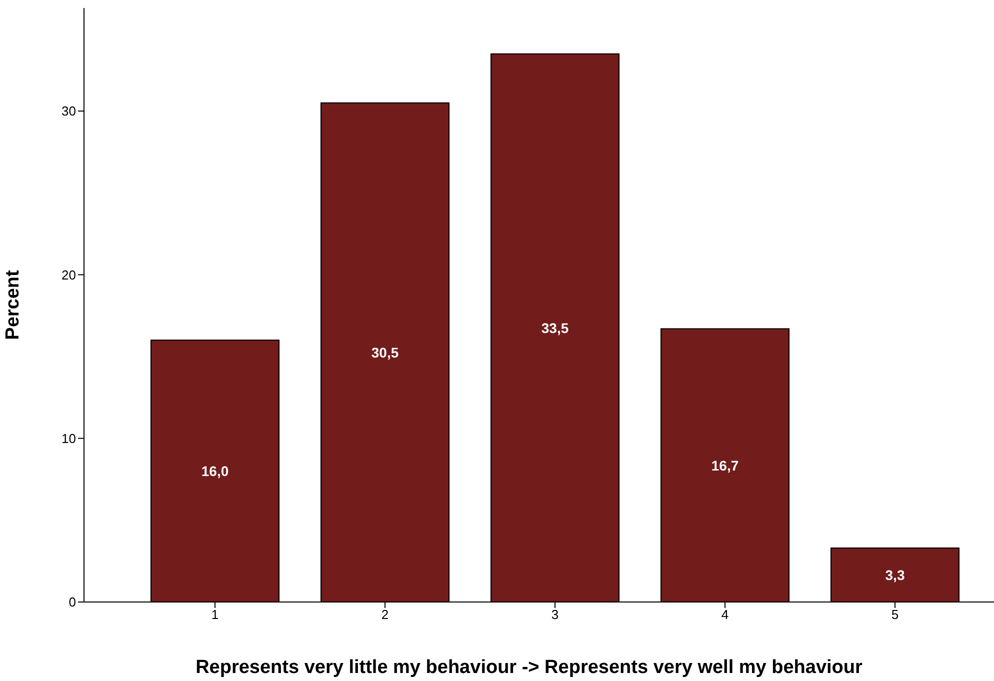 The height and width of the screenshot is (681, 994). What do you see at coordinates (385, 614) in the screenshot?
I see `x-tick-label: 2` at bounding box center [385, 614].